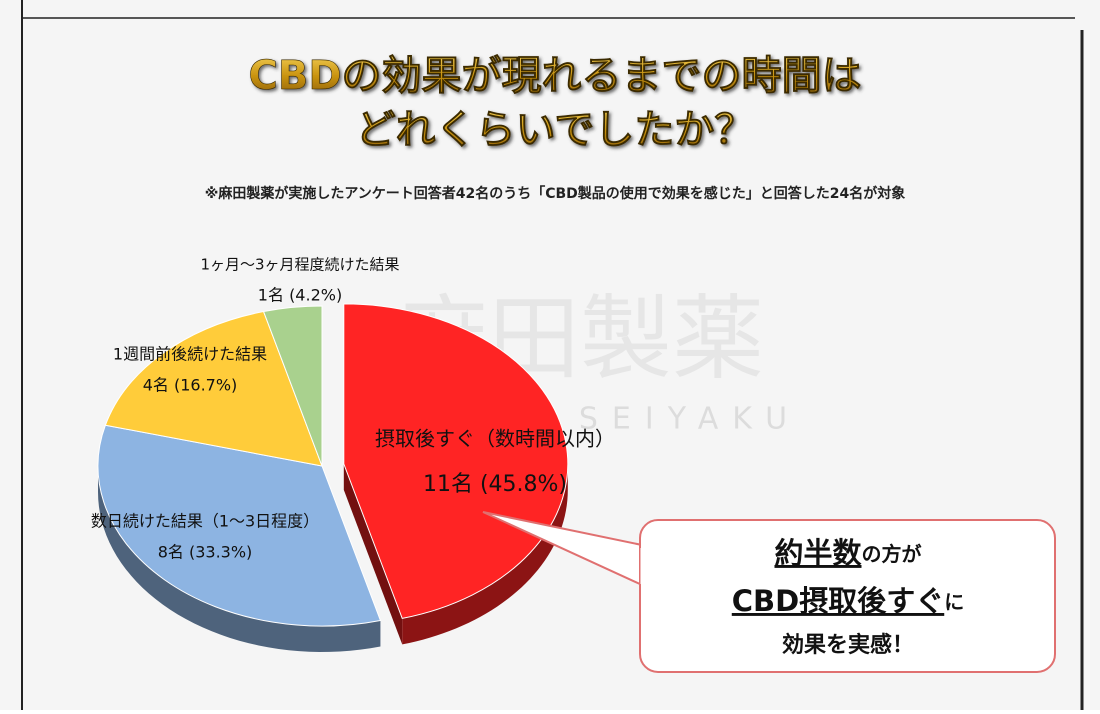 The width and height of the screenshot is (1100, 714). Describe the element at coordinates (838, 601) in the screenshot. I see `callout-text: CBD摂取後すぐ` at that location.